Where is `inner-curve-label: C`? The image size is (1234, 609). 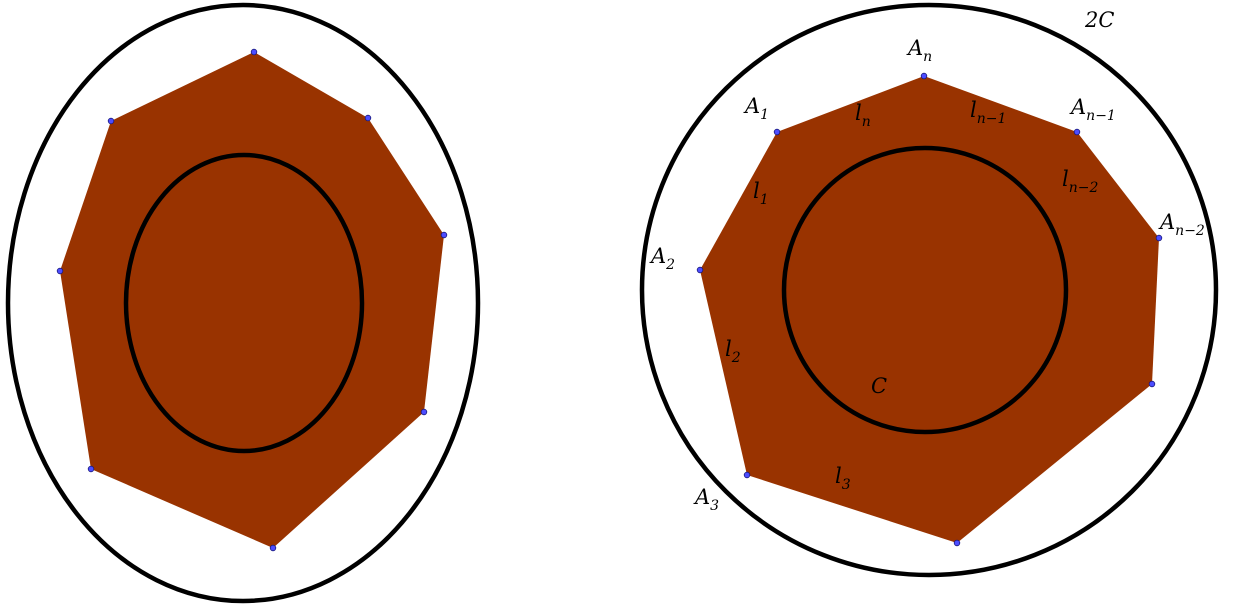
inner-curve-label: C is located at coordinates (879, 386).